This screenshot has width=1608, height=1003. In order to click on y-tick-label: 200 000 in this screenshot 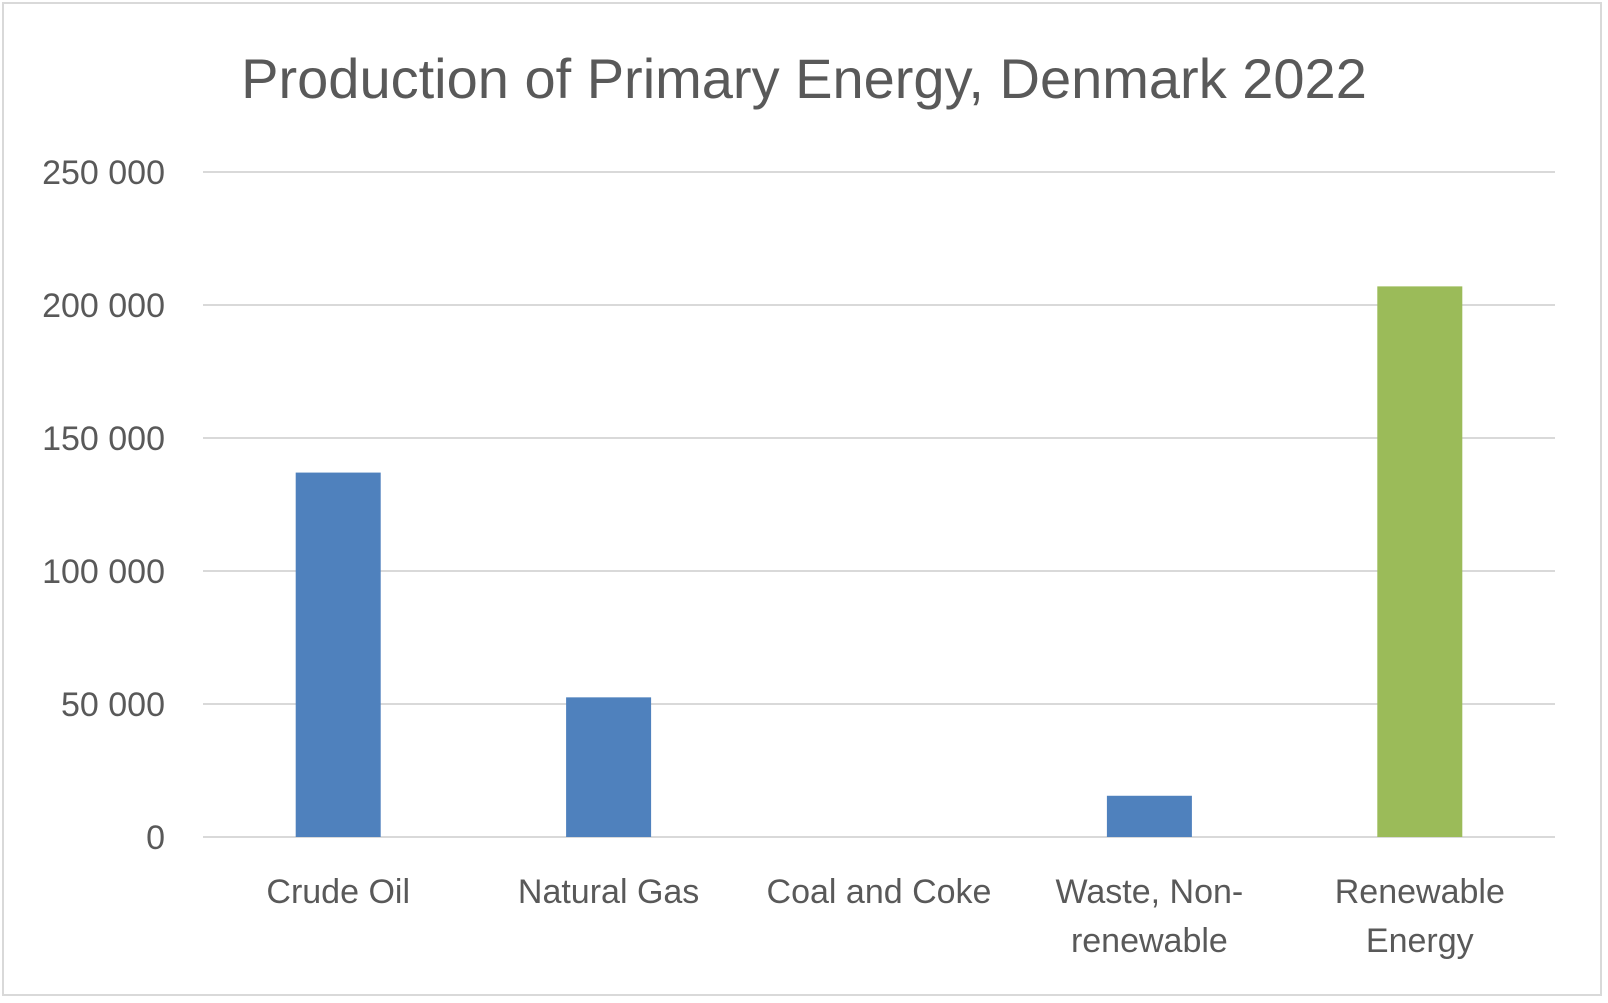, I will do `click(103, 306)`.